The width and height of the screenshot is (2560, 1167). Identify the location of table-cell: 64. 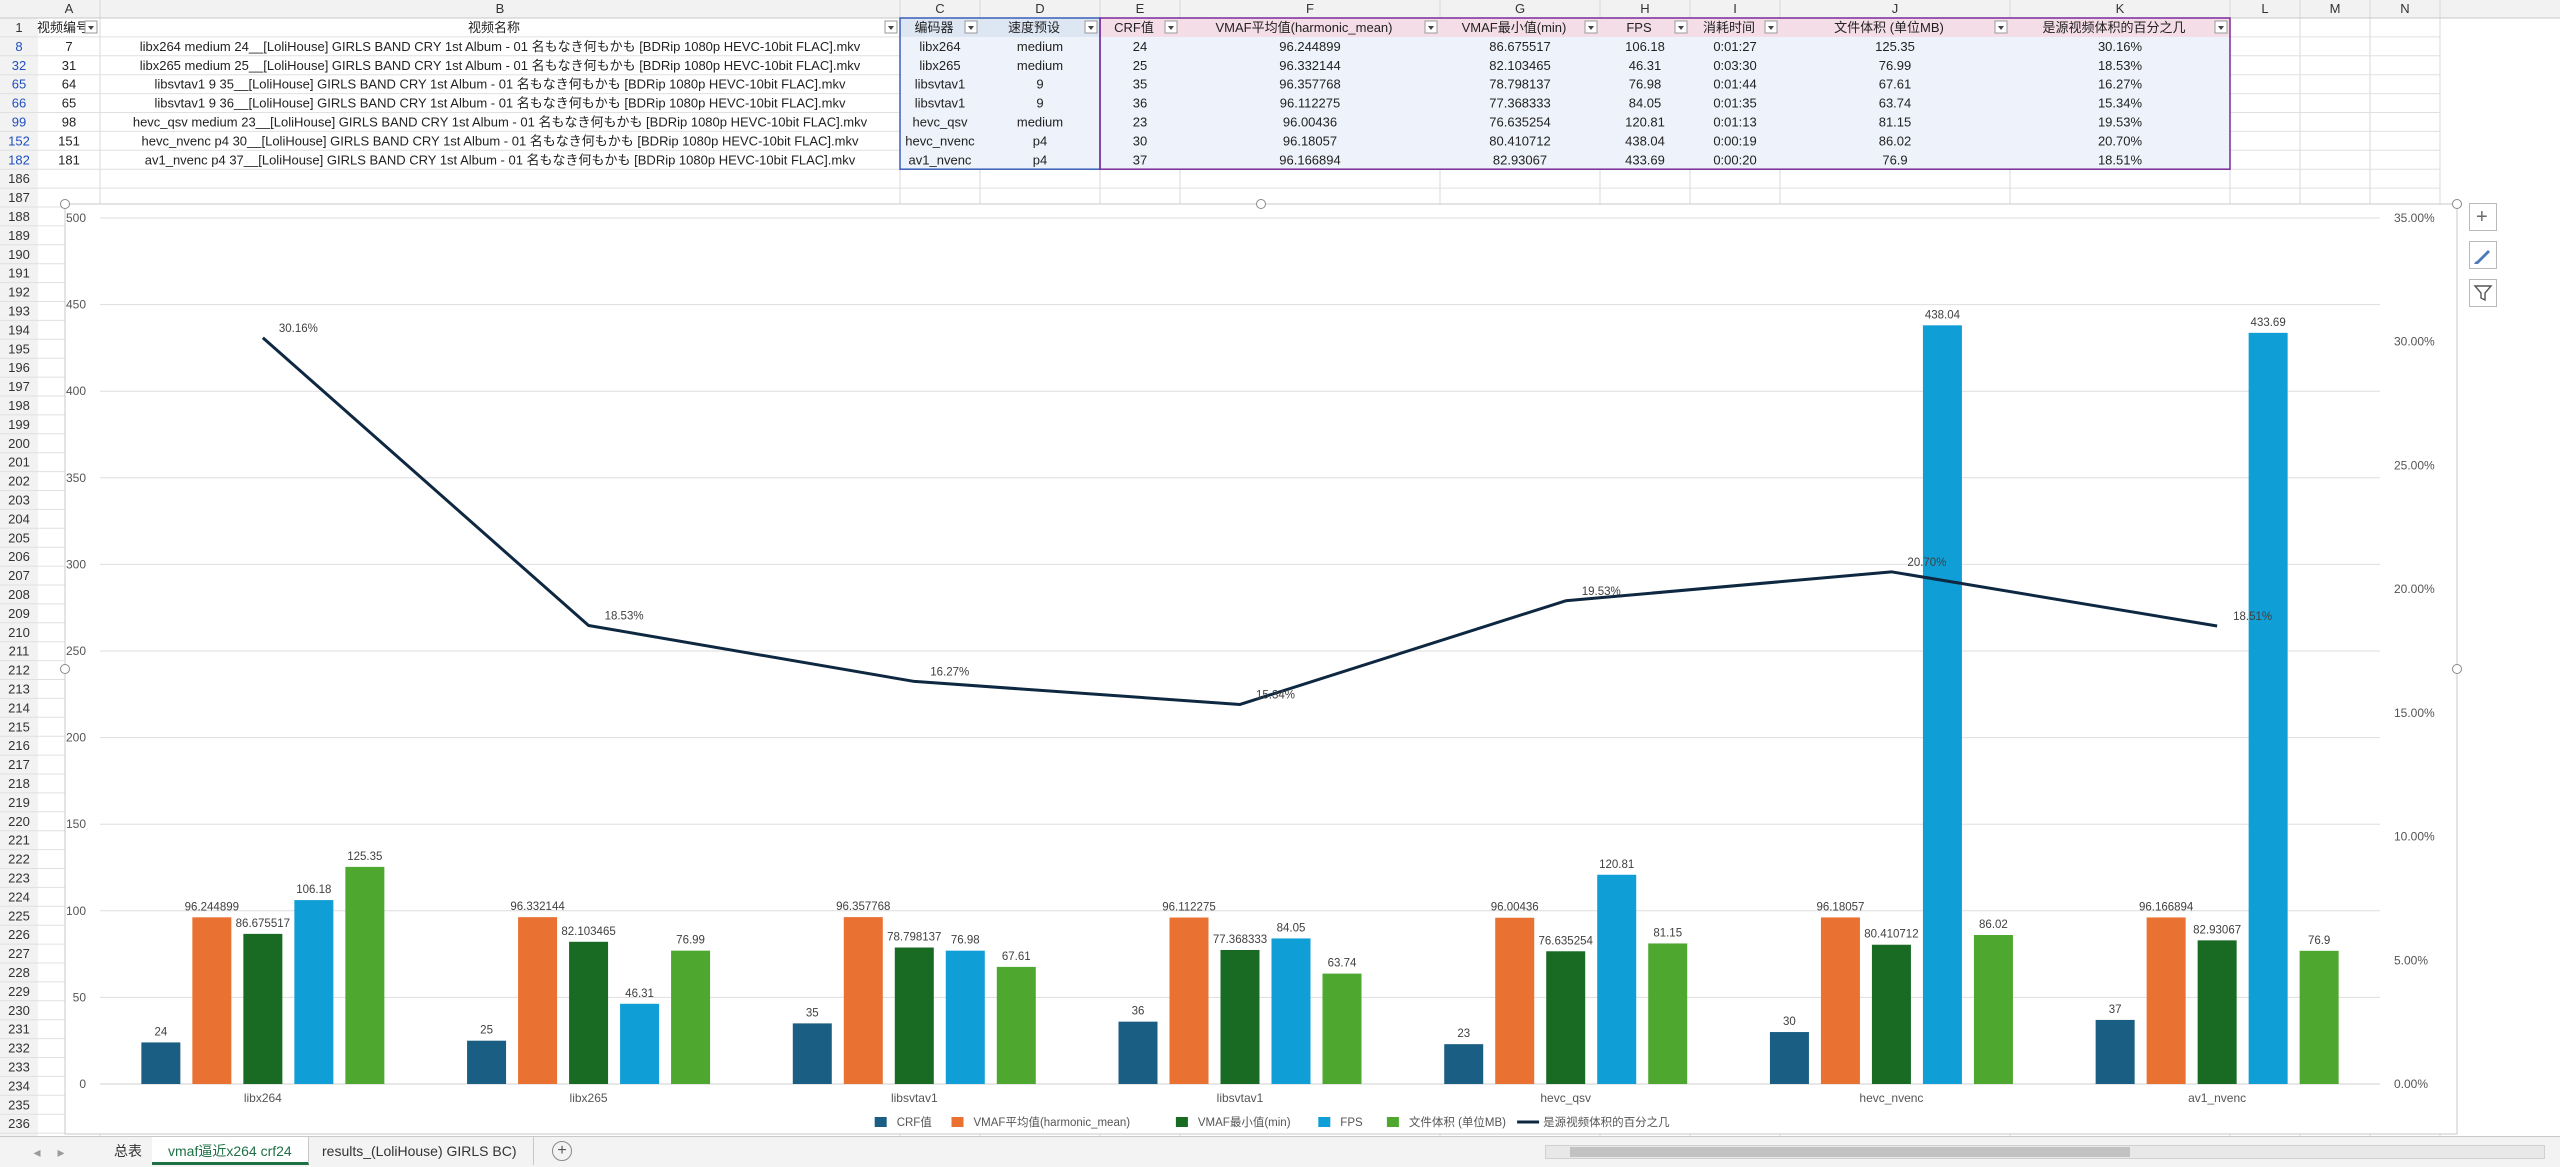
(69, 84).